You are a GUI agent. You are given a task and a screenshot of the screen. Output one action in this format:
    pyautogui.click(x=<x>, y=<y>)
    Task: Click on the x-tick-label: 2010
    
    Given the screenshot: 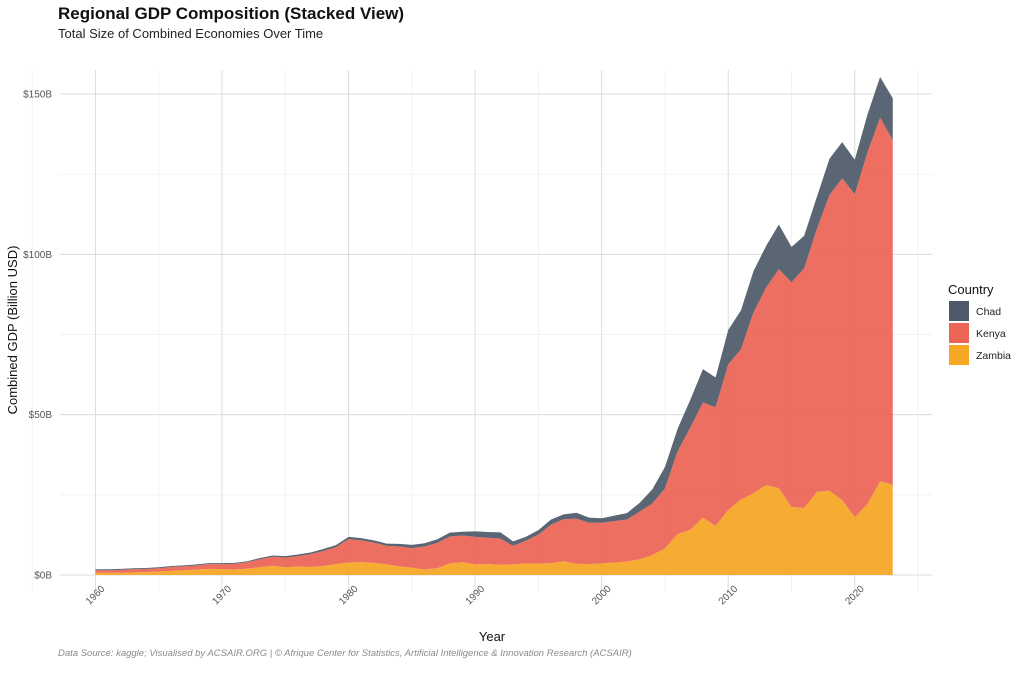 What is the action you would take?
    pyautogui.click(x=729, y=595)
    